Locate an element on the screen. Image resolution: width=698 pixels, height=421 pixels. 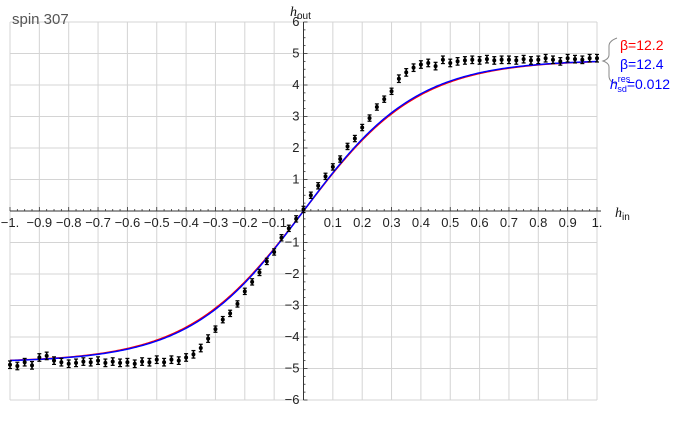
x-tick-label: 0.9 is located at coordinates (568, 222).